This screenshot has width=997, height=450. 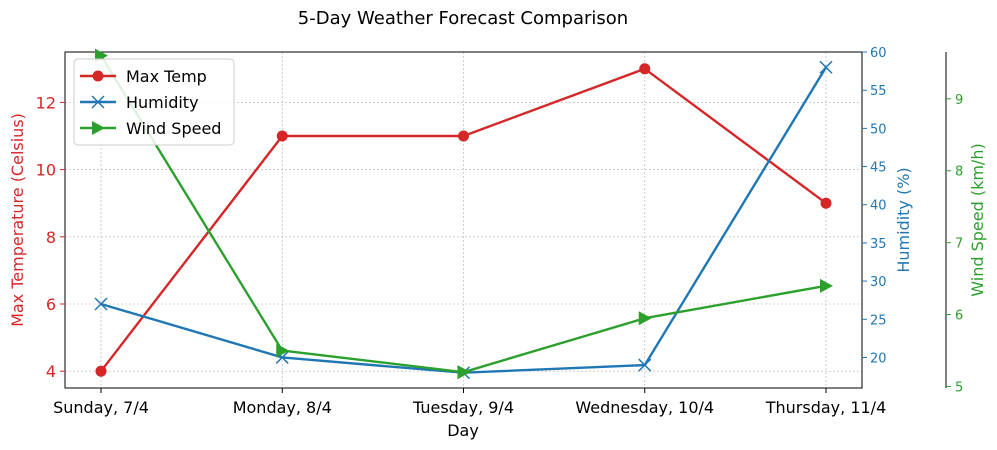 What do you see at coordinates (959, 316) in the screenshot?
I see `wind-tick-label: 6` at bounding box center [959, 316].